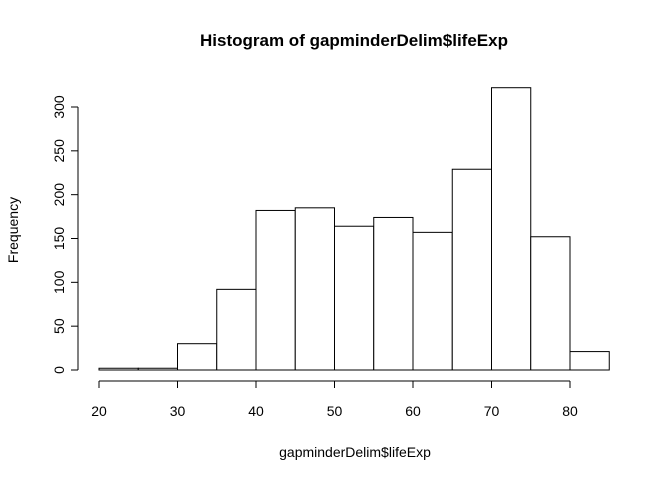  Describe the element at coordinates (335, 411) in the screenshot. I see `x-tick-label: 50` at that location.